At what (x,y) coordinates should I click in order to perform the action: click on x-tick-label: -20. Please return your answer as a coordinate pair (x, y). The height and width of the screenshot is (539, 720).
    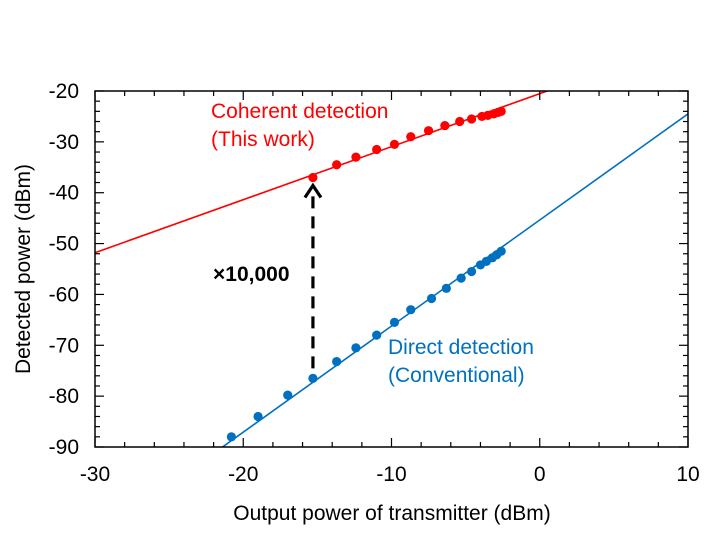
    Looking at the image, I should click on (243, 474).